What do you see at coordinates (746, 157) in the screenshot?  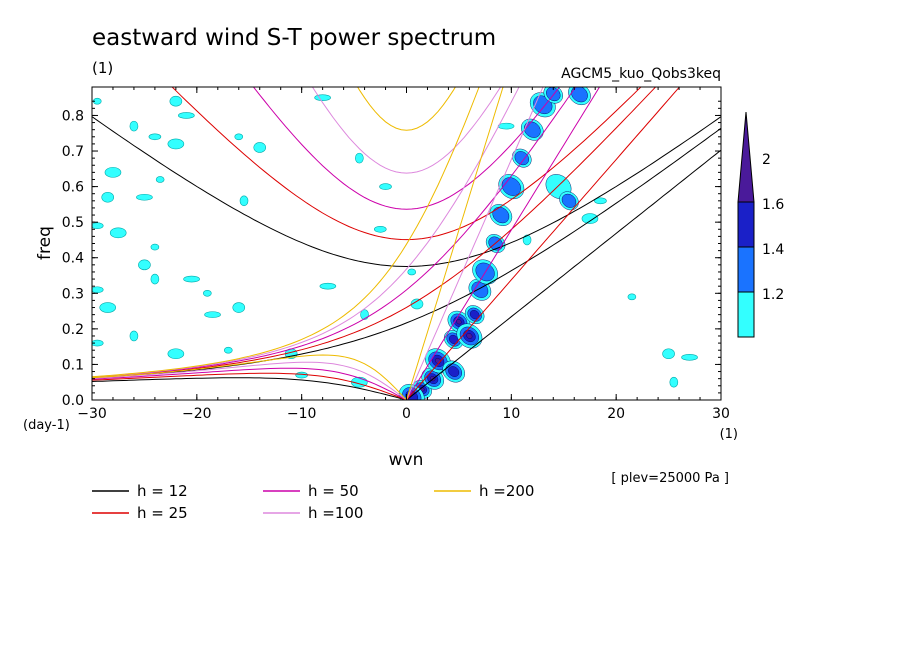 I see `colorbar-arrow` at bounding box center [746, 157].